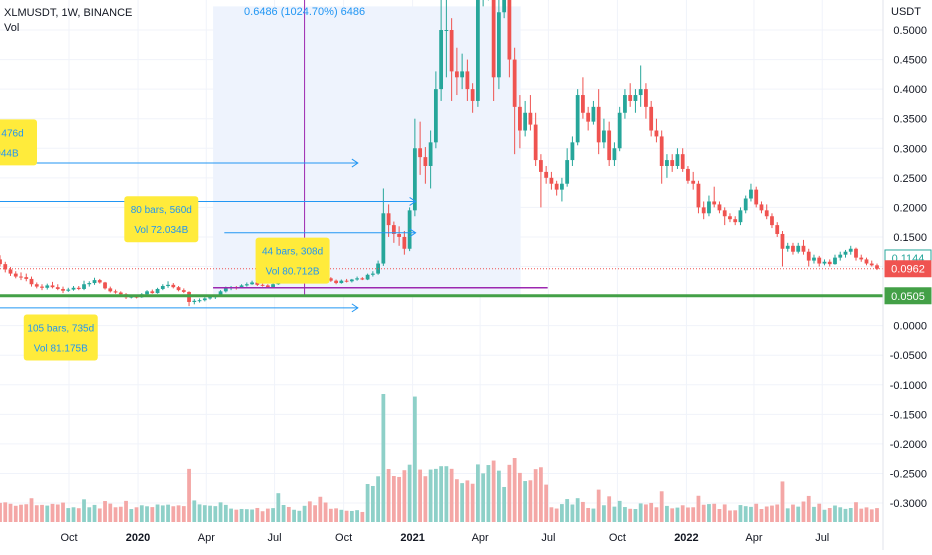 The height and width of the screenshot is (555, 932). I want to click on measure-label-text: 80 bars, 560d, so click(161, 210).